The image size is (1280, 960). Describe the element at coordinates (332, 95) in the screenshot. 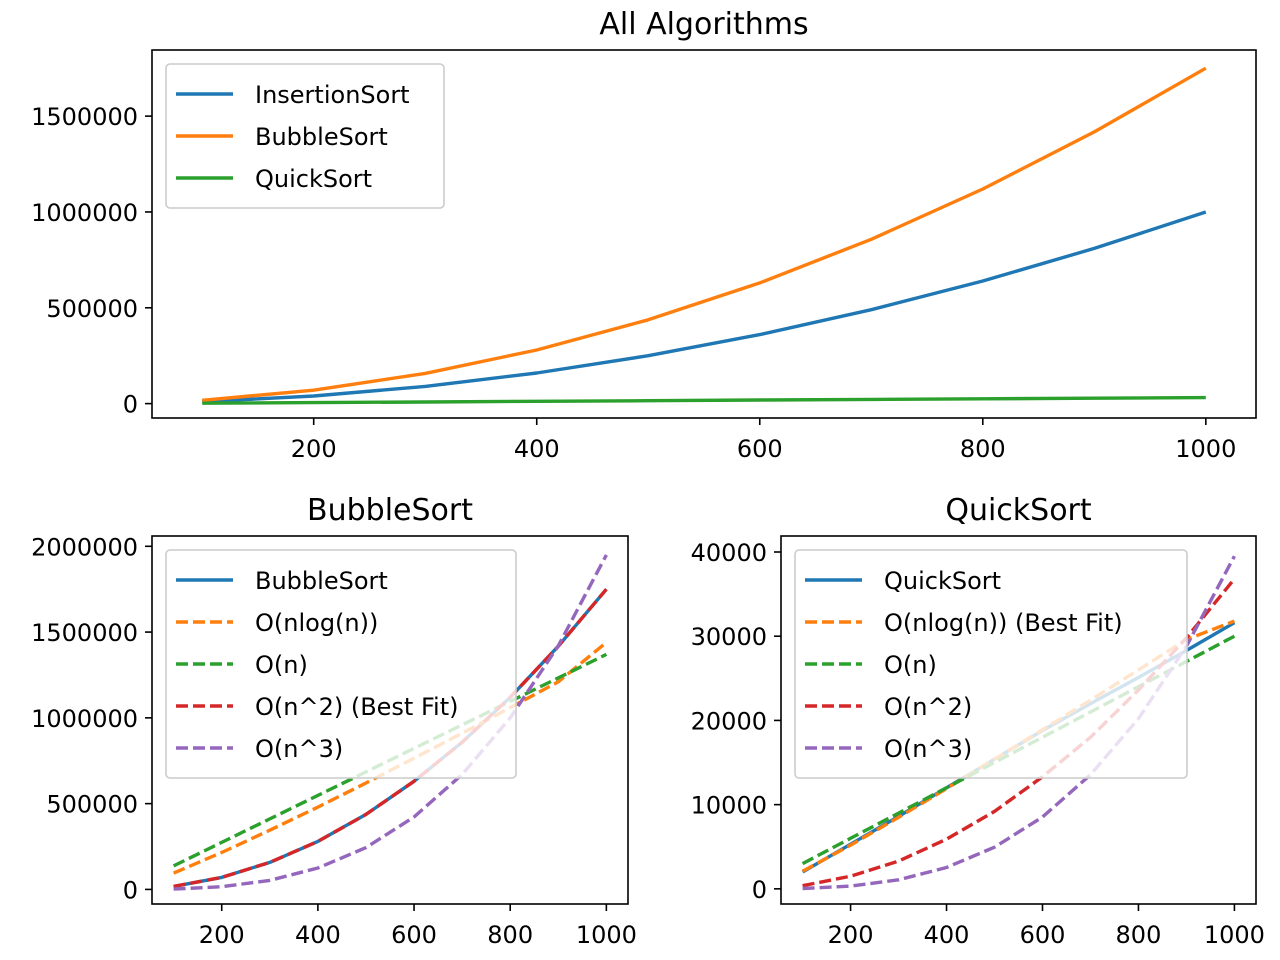

I see `all-algorithms-legend-label: InsertionSort` at that location.